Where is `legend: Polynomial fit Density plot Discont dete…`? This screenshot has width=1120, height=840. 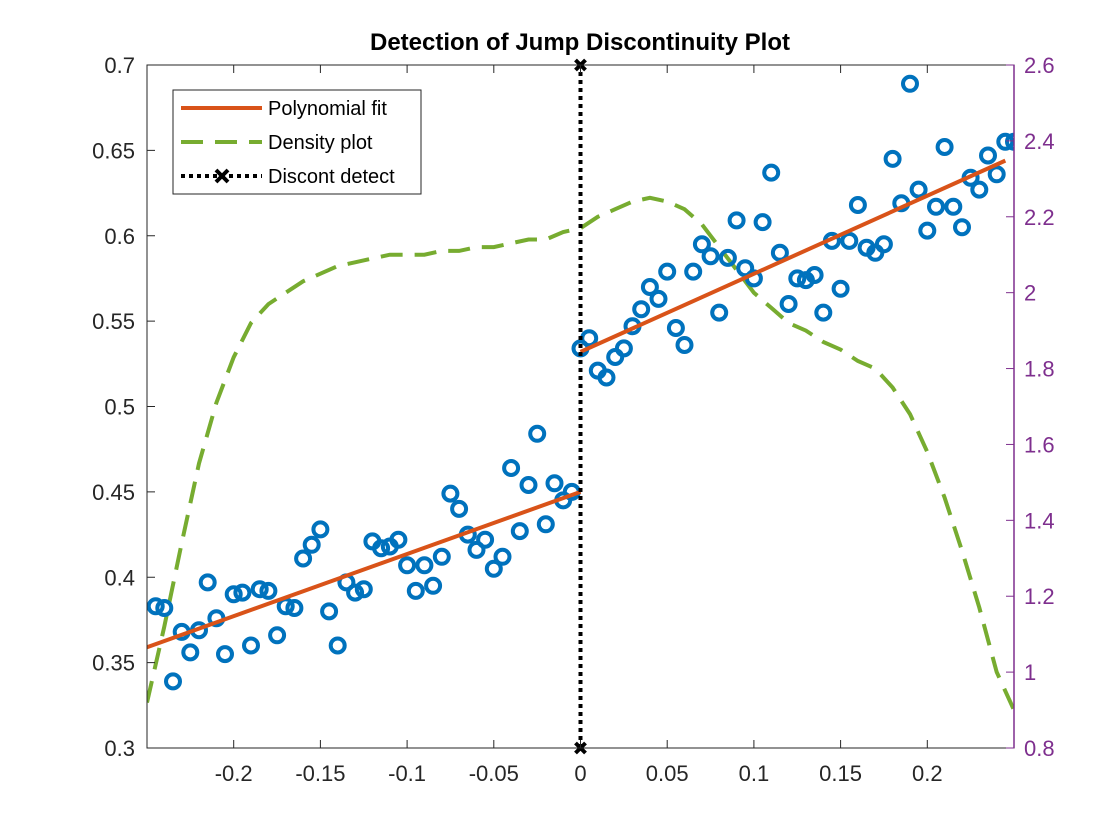 legend: Polynomial fit Density plot Discont dete… is located at coordinates (297, 142).